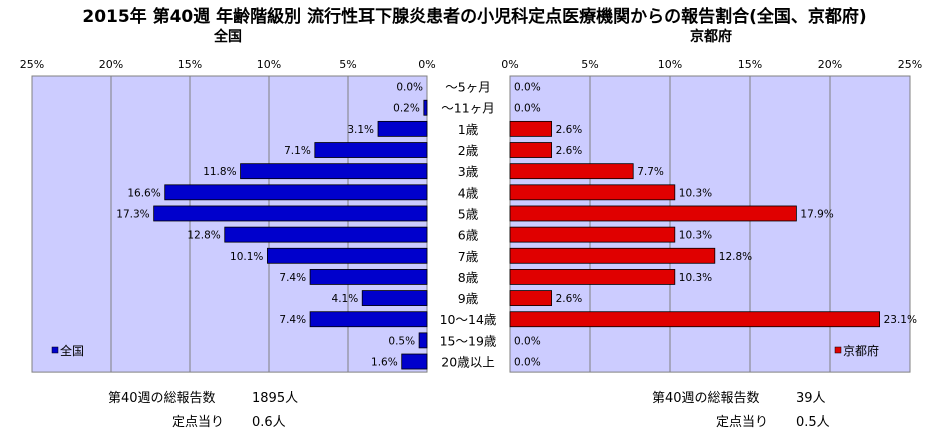 Image resolution: width=949 pixels, height=433 pixels. I want to click on age-category-label: 2歳, so click(468, 150).